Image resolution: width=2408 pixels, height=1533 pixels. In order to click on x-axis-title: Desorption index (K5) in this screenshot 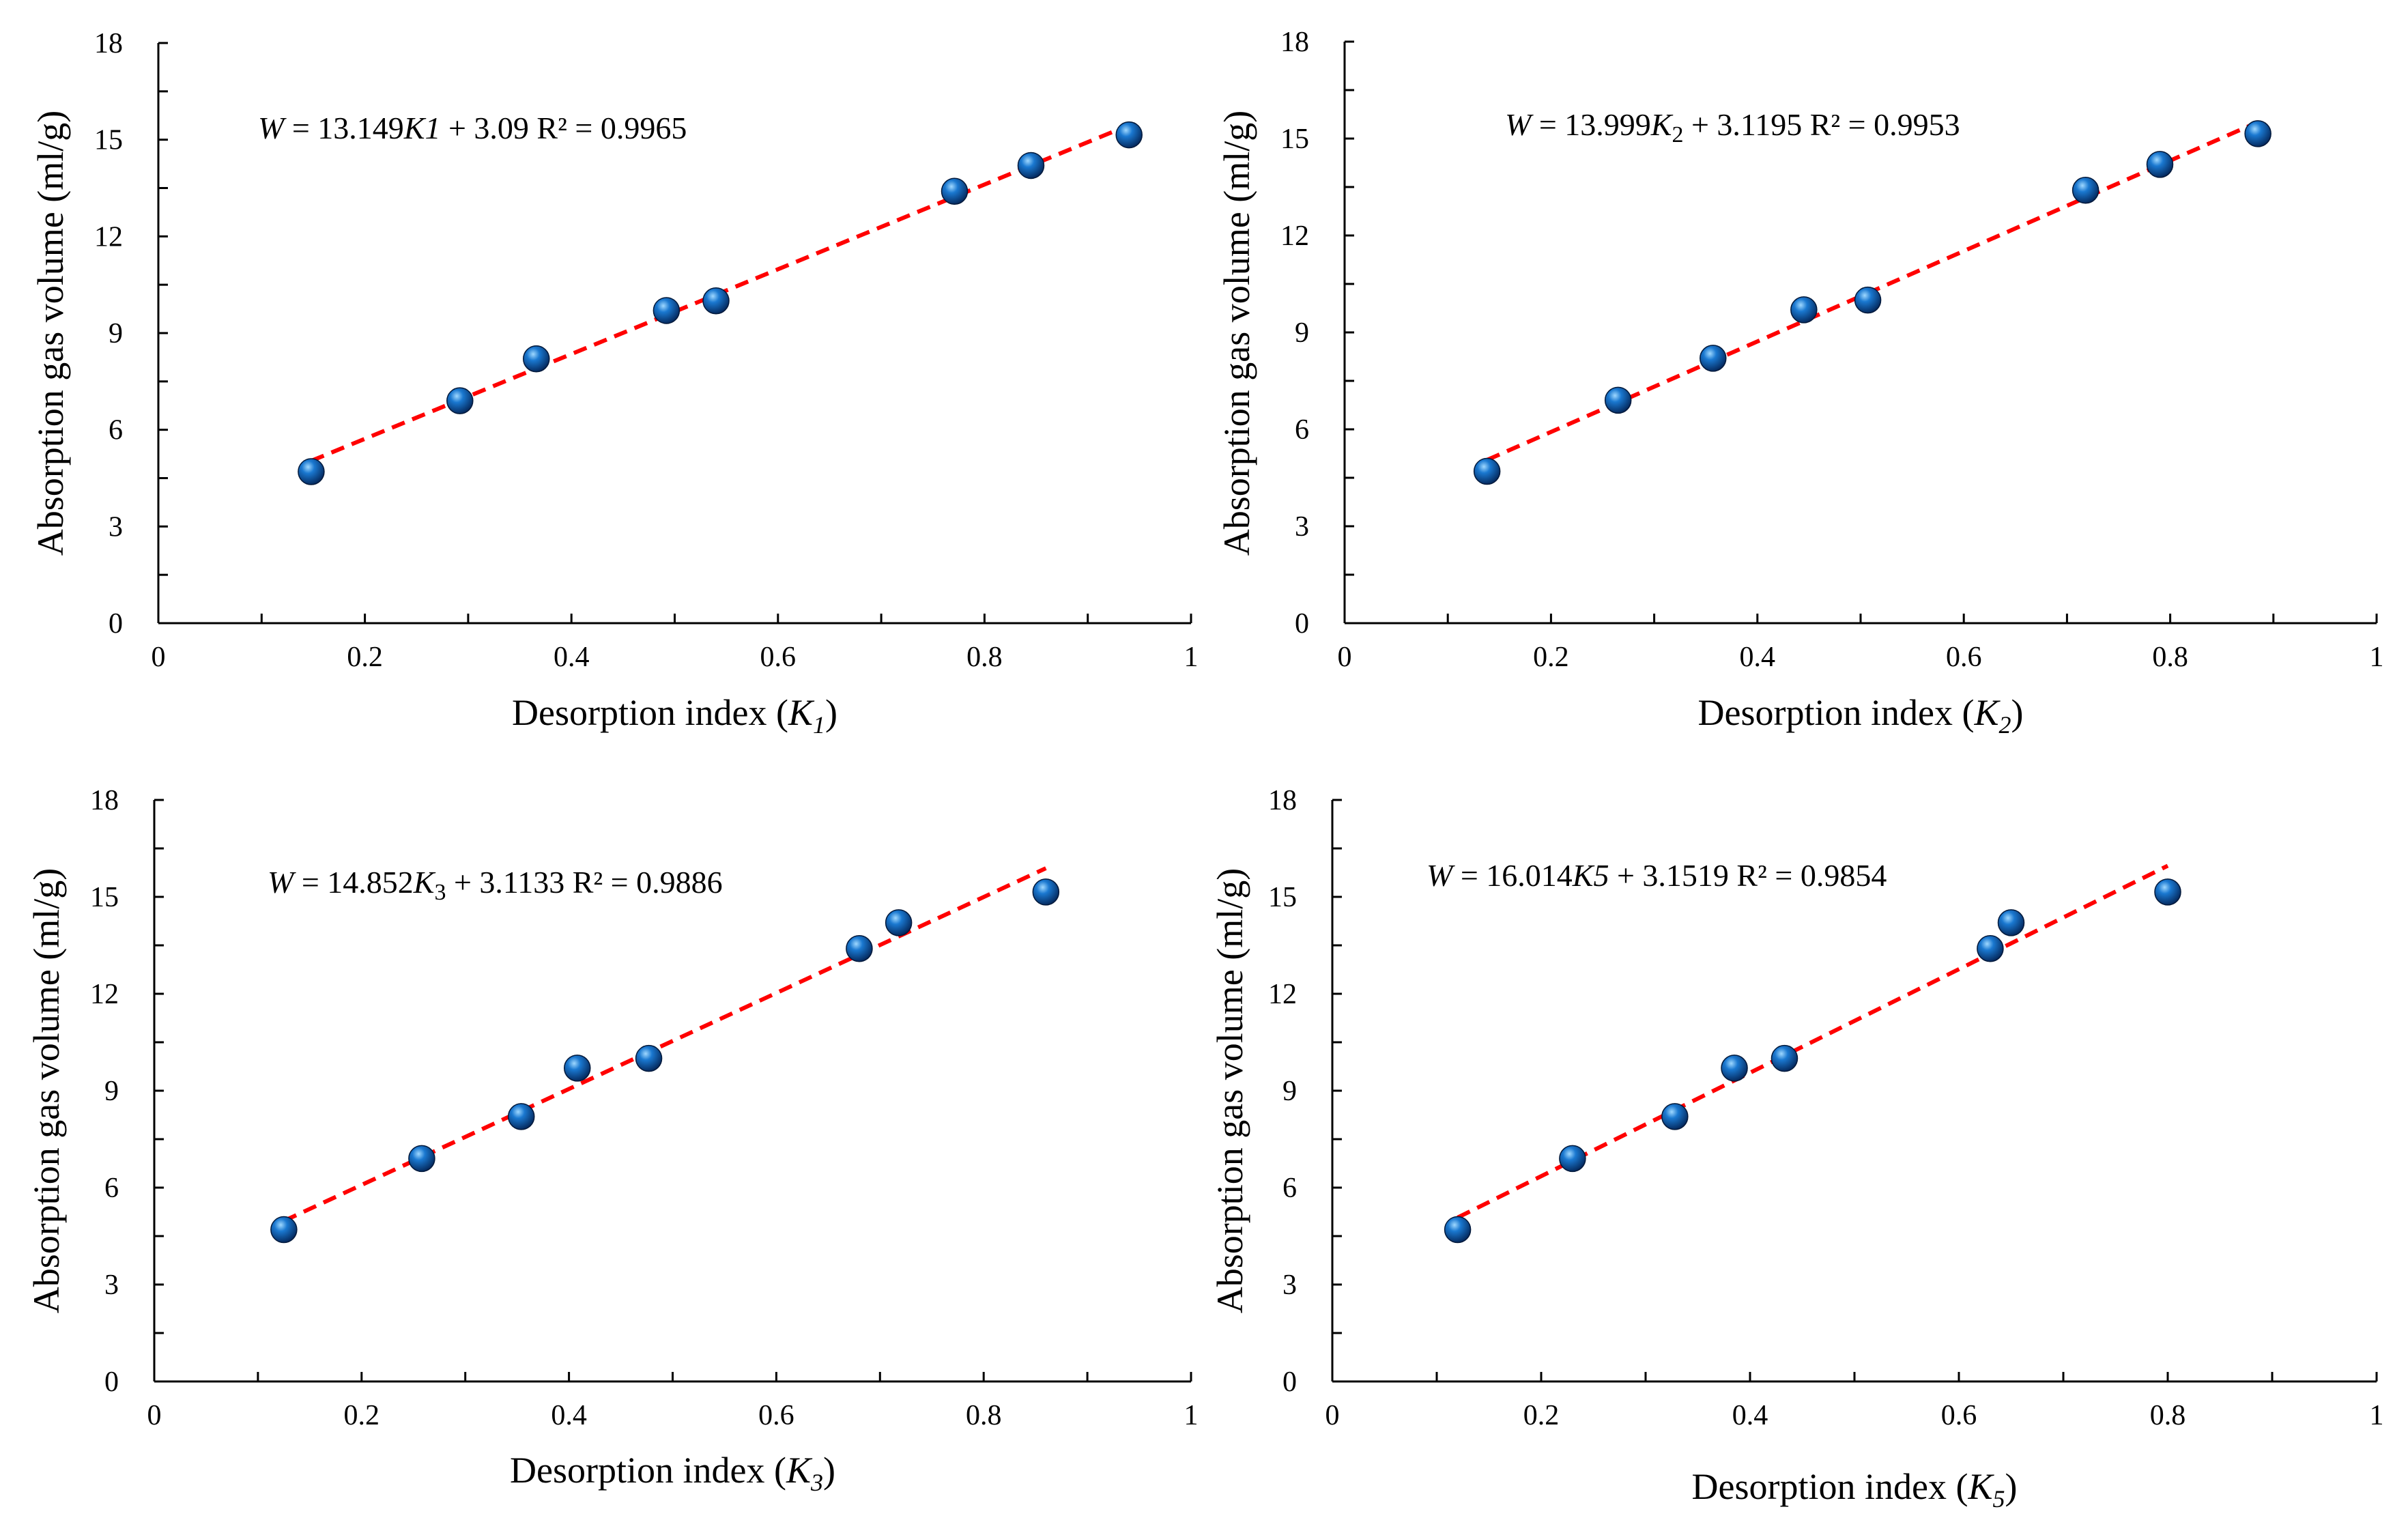, I will do `click(1855, 1490)`.